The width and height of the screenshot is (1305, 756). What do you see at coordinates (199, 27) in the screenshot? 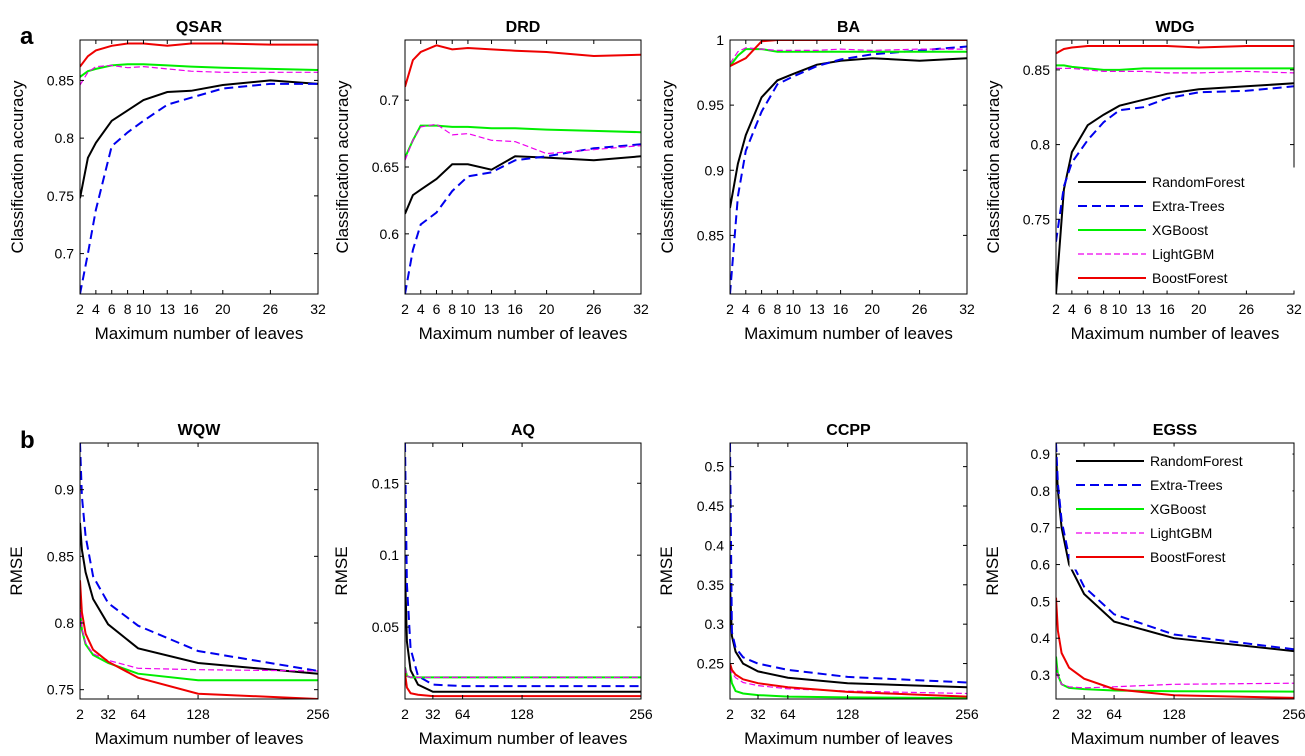
I see `chart-title: QSAR` at bounding box center [199, 27].